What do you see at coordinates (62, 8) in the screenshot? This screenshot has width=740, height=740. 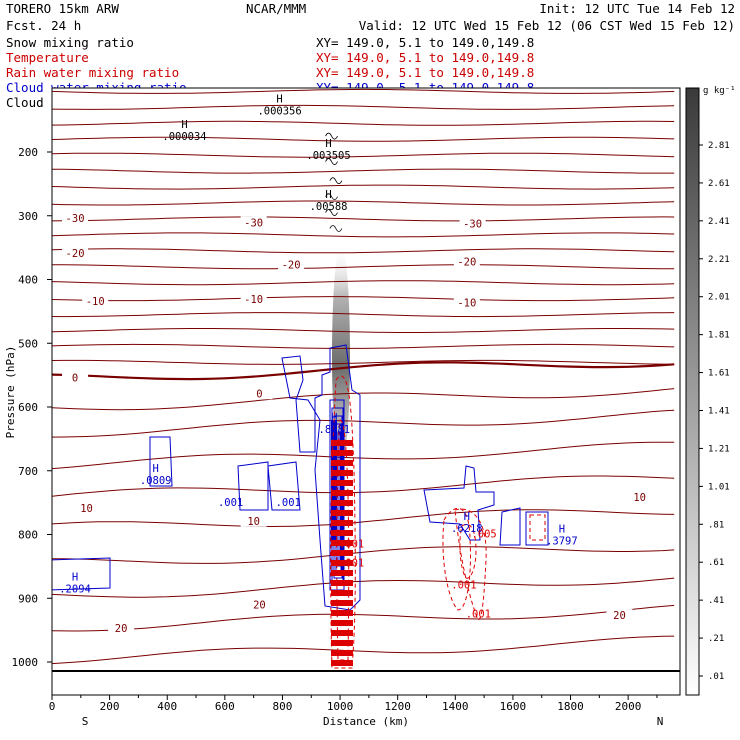 I see `model-title: TORERO 15km ARW` at bounding box center [62, 8].